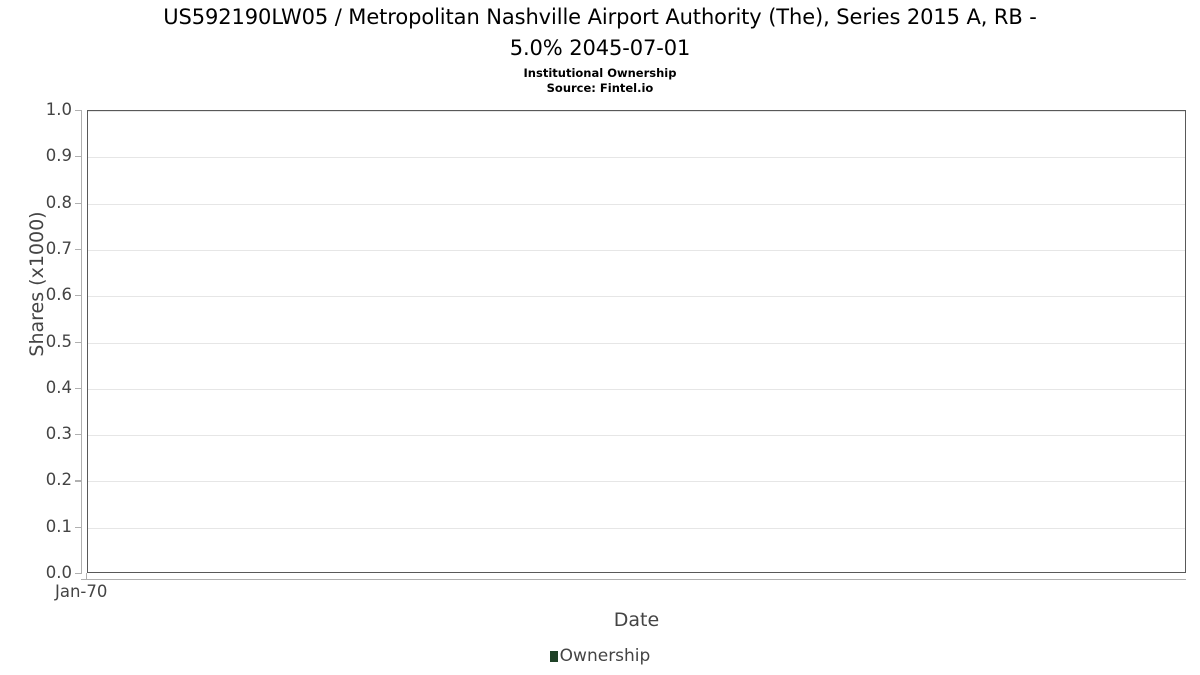  I want to click on chart-title-line-2: 5.0% 2045-07-01, so click(600, 48).